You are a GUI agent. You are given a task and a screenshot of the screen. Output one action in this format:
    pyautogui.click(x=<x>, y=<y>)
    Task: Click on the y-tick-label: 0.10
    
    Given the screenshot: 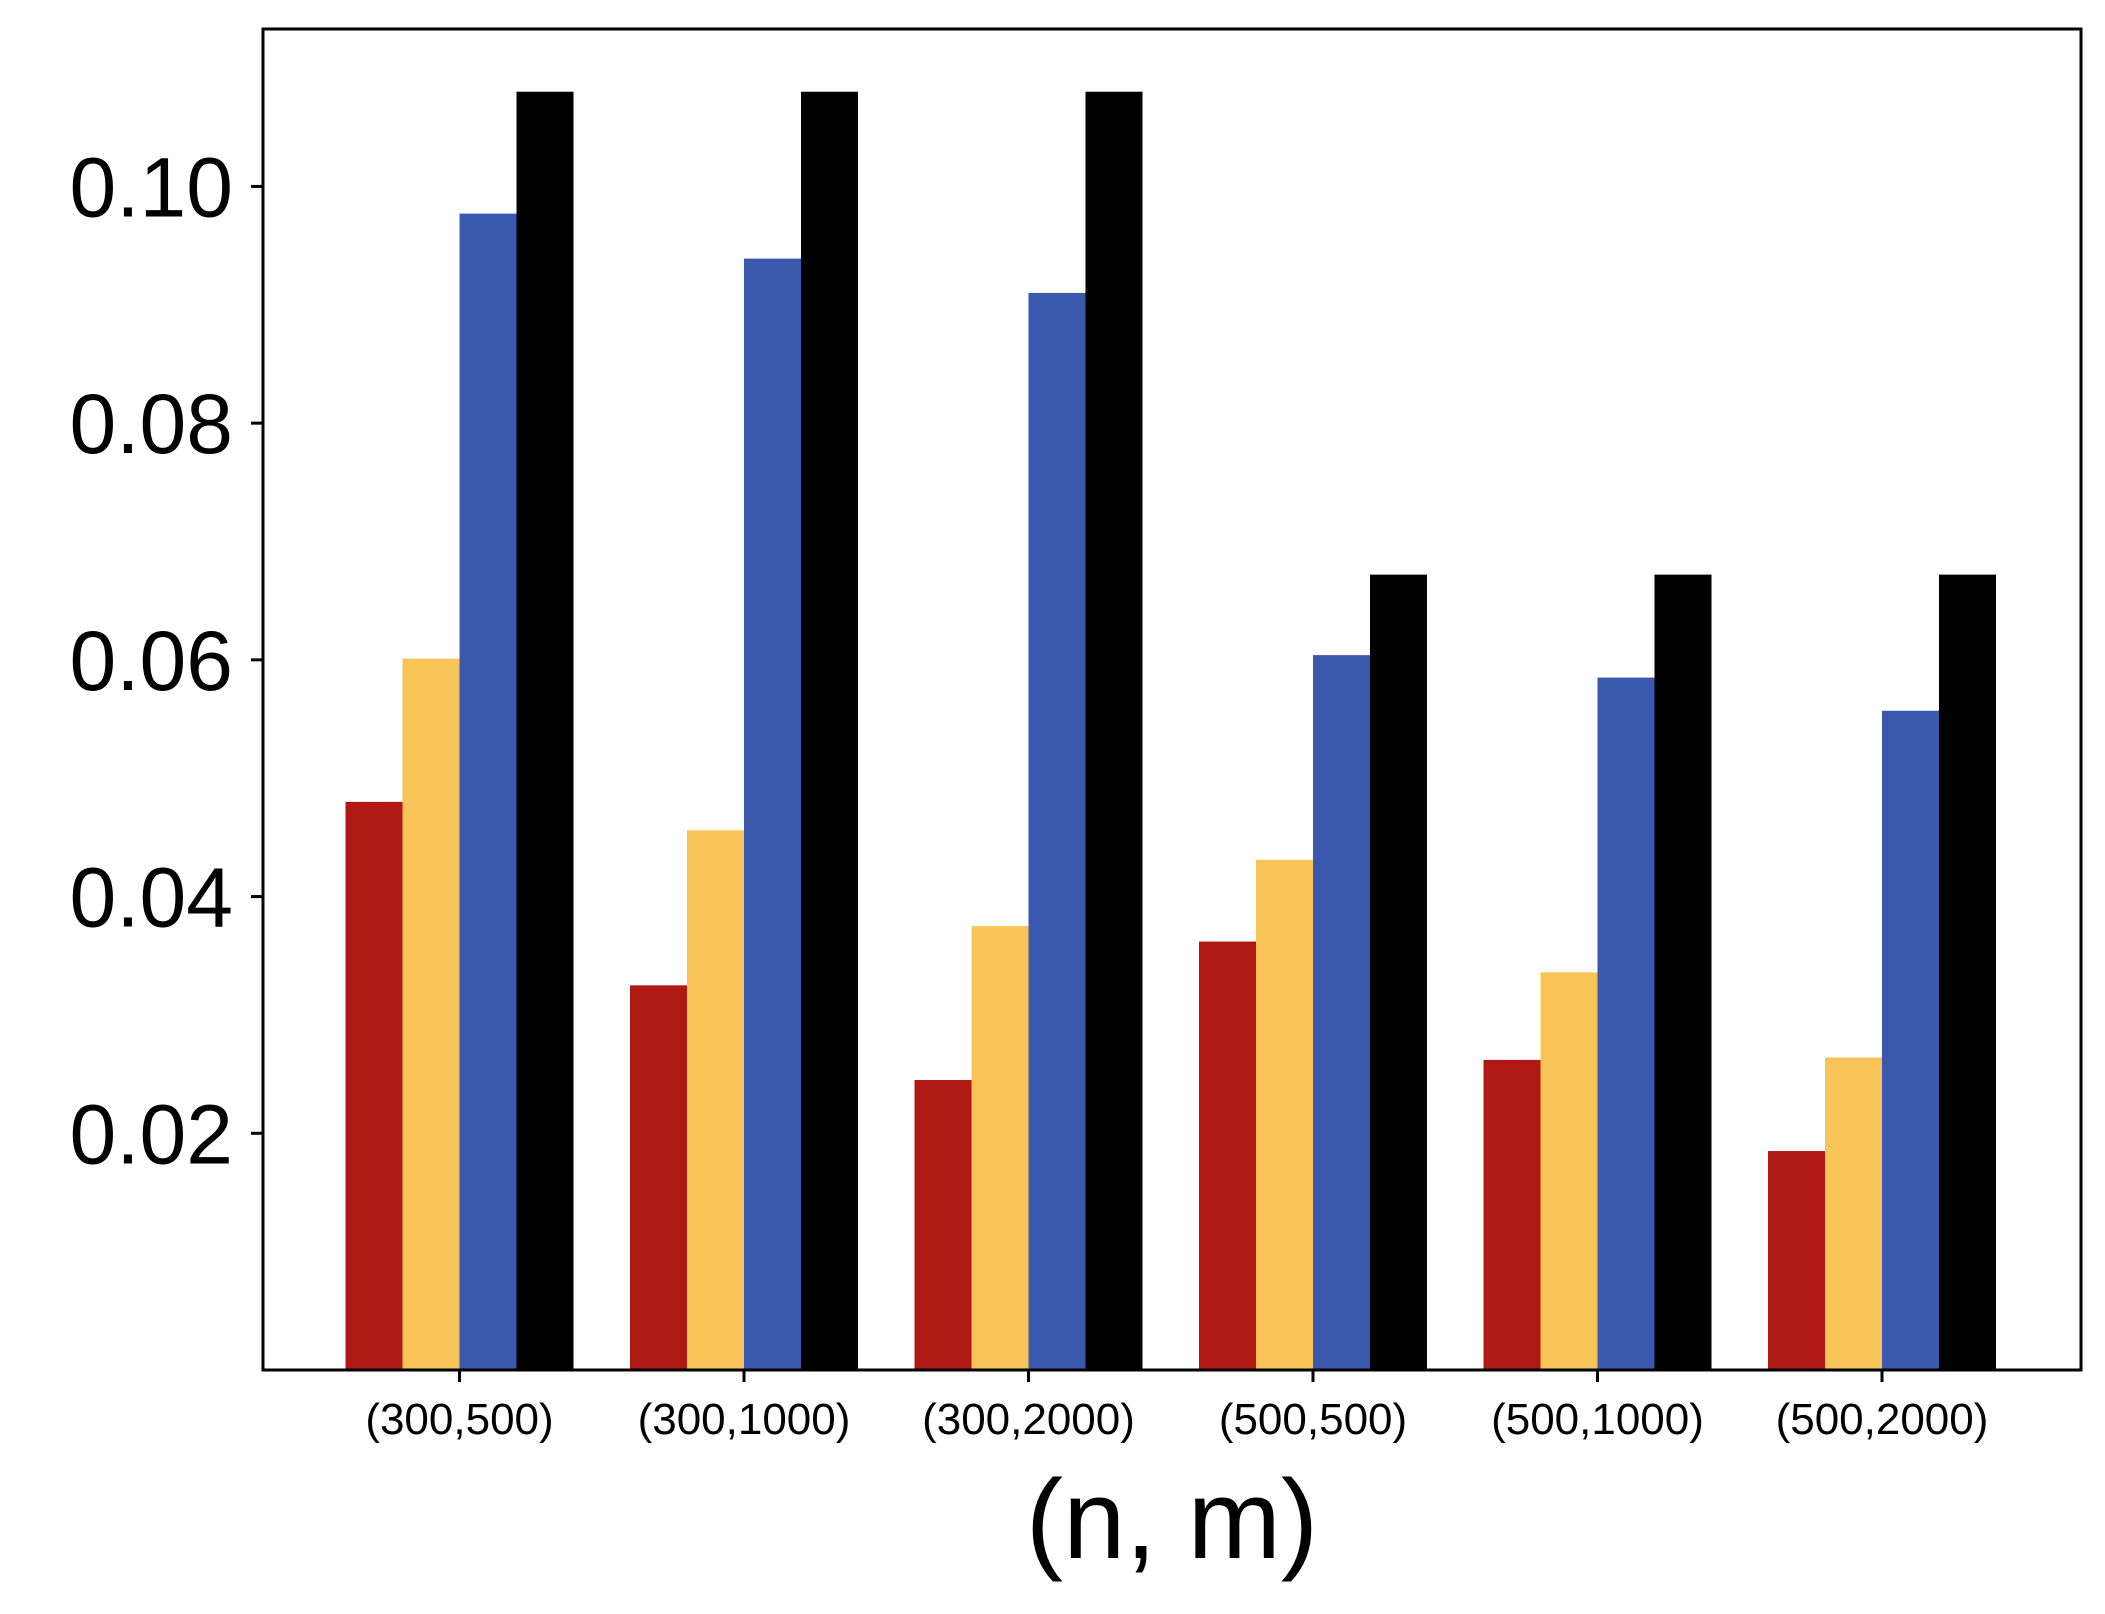 What is the action you would take?
    pyautogui.click(x=152, y=187)
    